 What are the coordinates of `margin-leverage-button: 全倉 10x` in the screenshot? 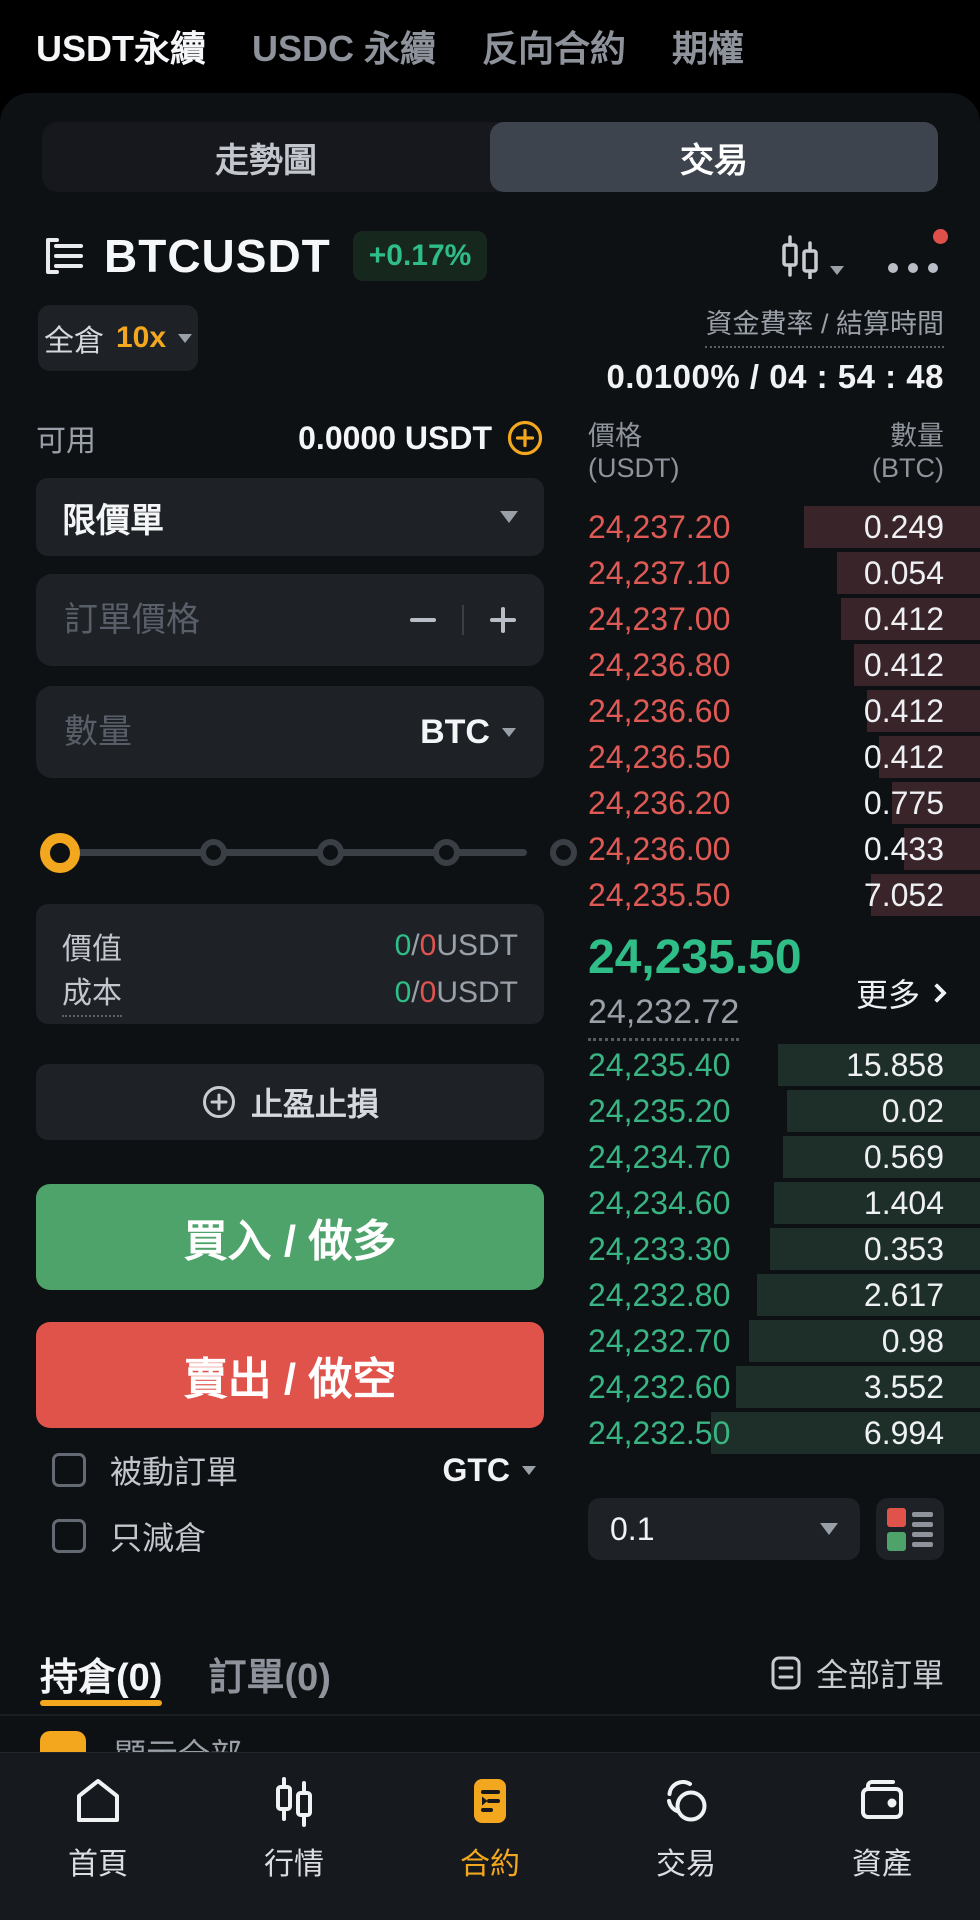 It's located at (118, 338).